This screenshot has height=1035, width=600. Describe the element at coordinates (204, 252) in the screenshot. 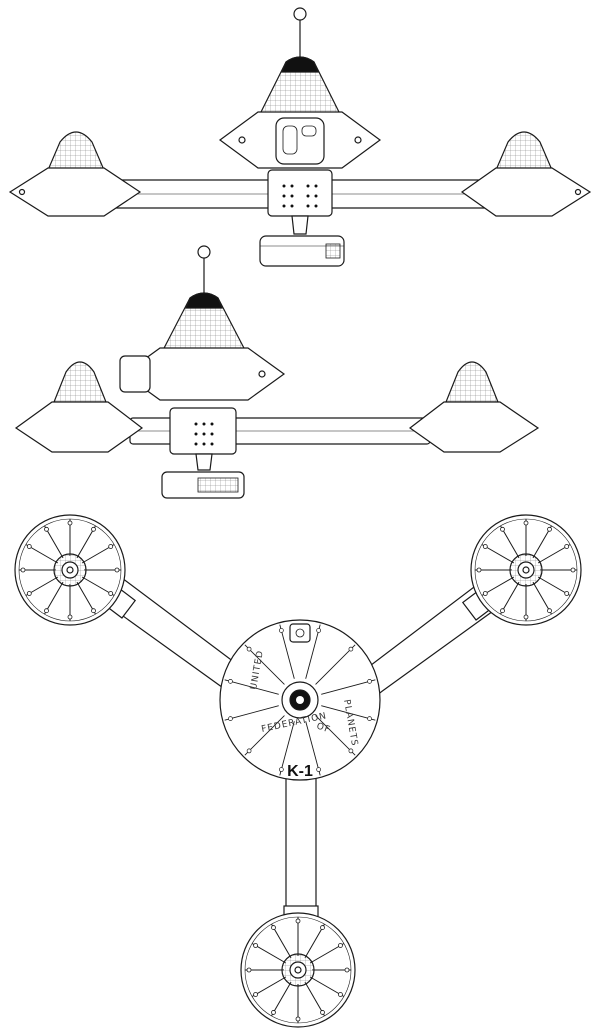

I see `side-antenna-tip` at that location.